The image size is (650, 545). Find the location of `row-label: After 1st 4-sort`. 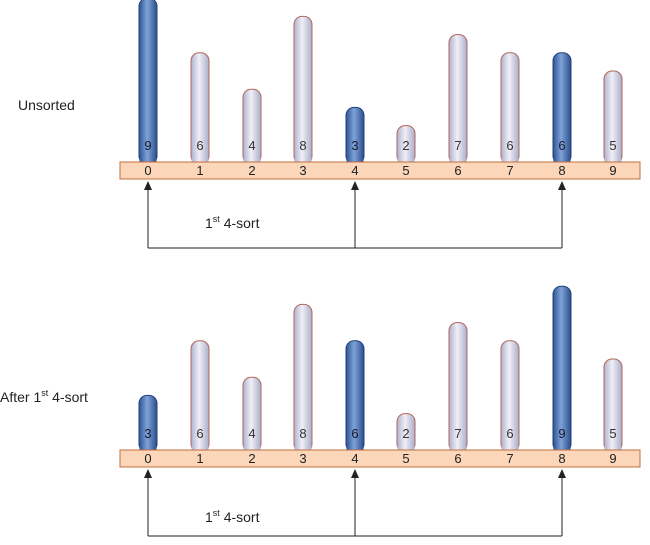

row-label: After 1st 4-sort is located at coordinates (44, 396).